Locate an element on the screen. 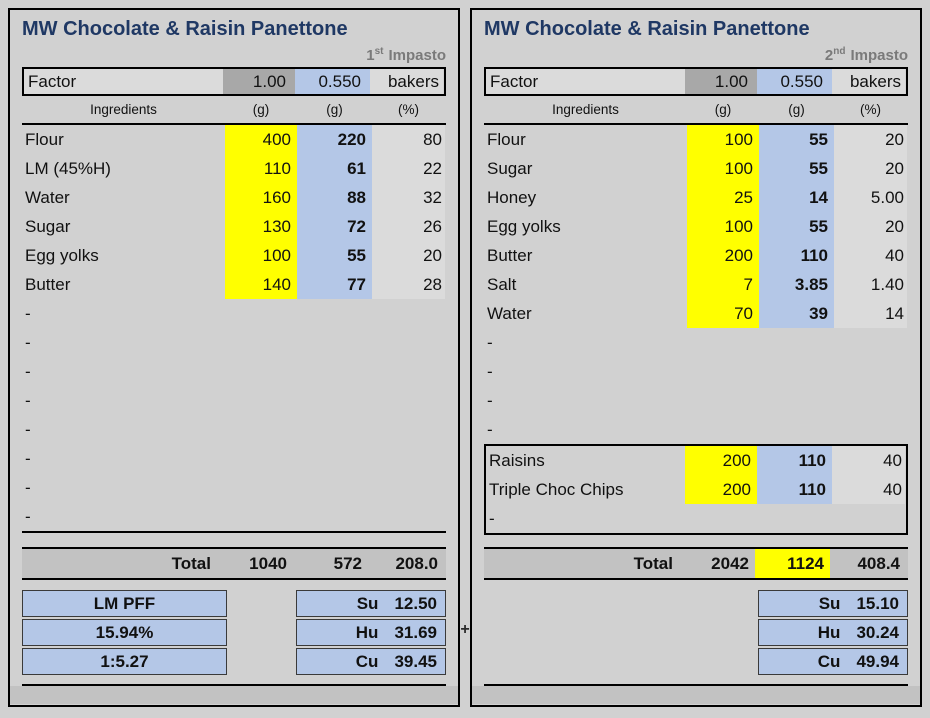 This screenshot has width=930, height=718. lm-pff-percent: 15.94% is located at coordinates (124, 632).